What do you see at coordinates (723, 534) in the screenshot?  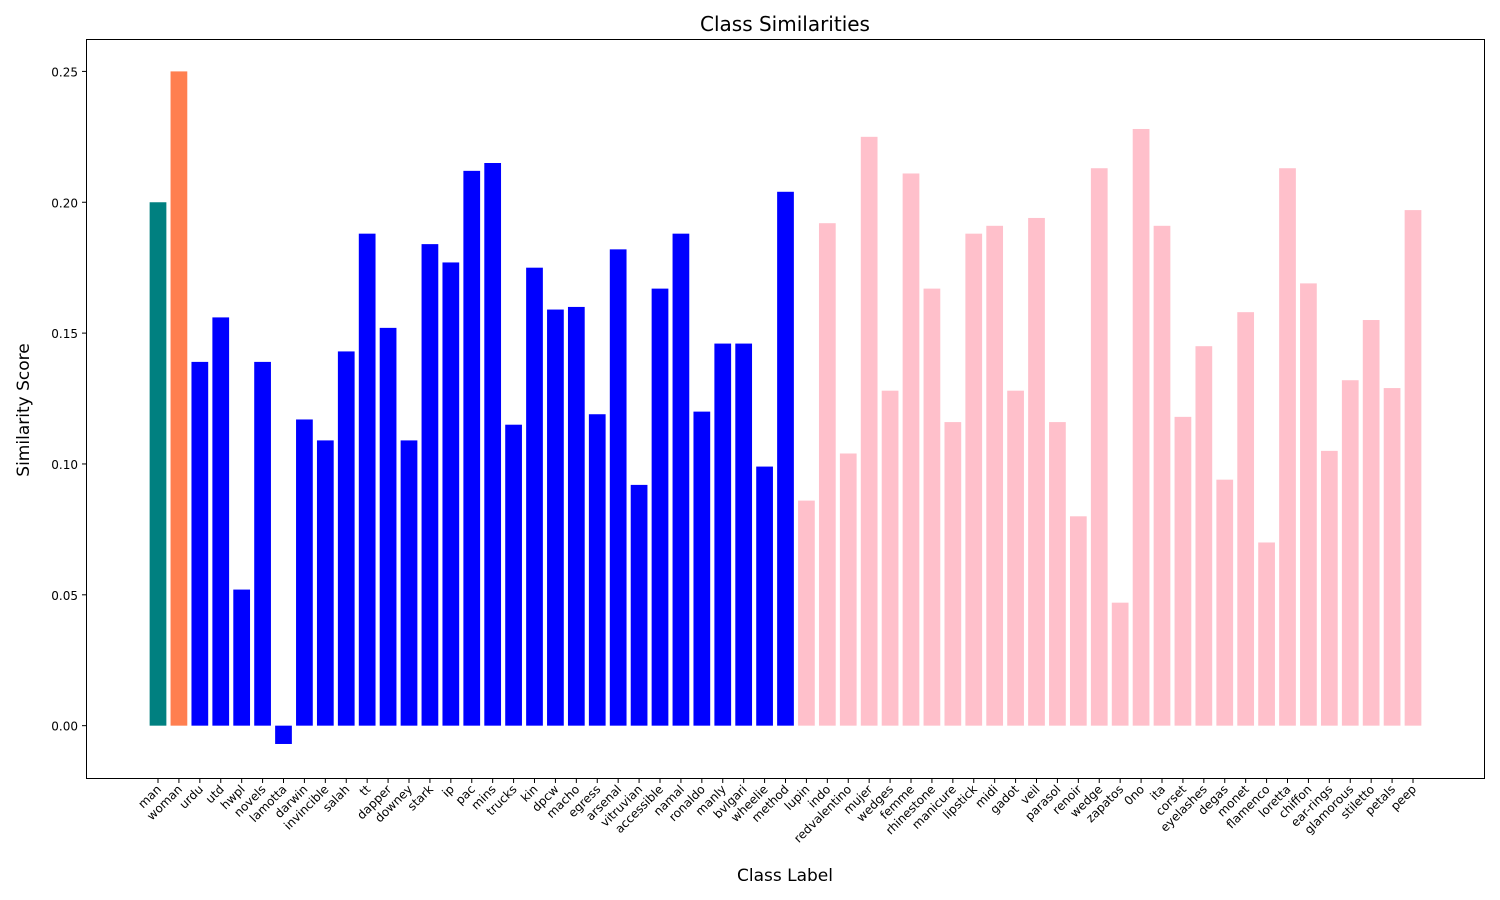 I see `bar-manly` at bounding box center [723, 534].